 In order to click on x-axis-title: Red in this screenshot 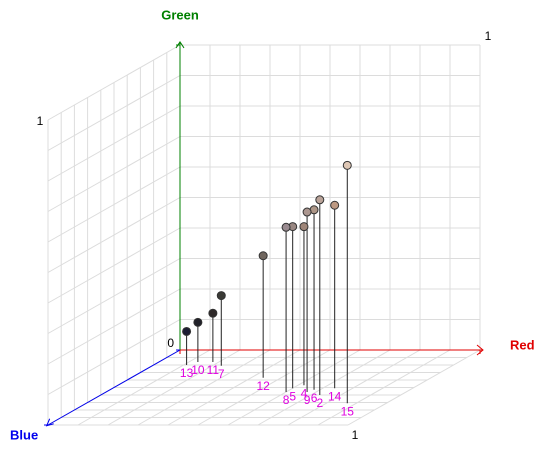, I will do `click(522, 344)`.